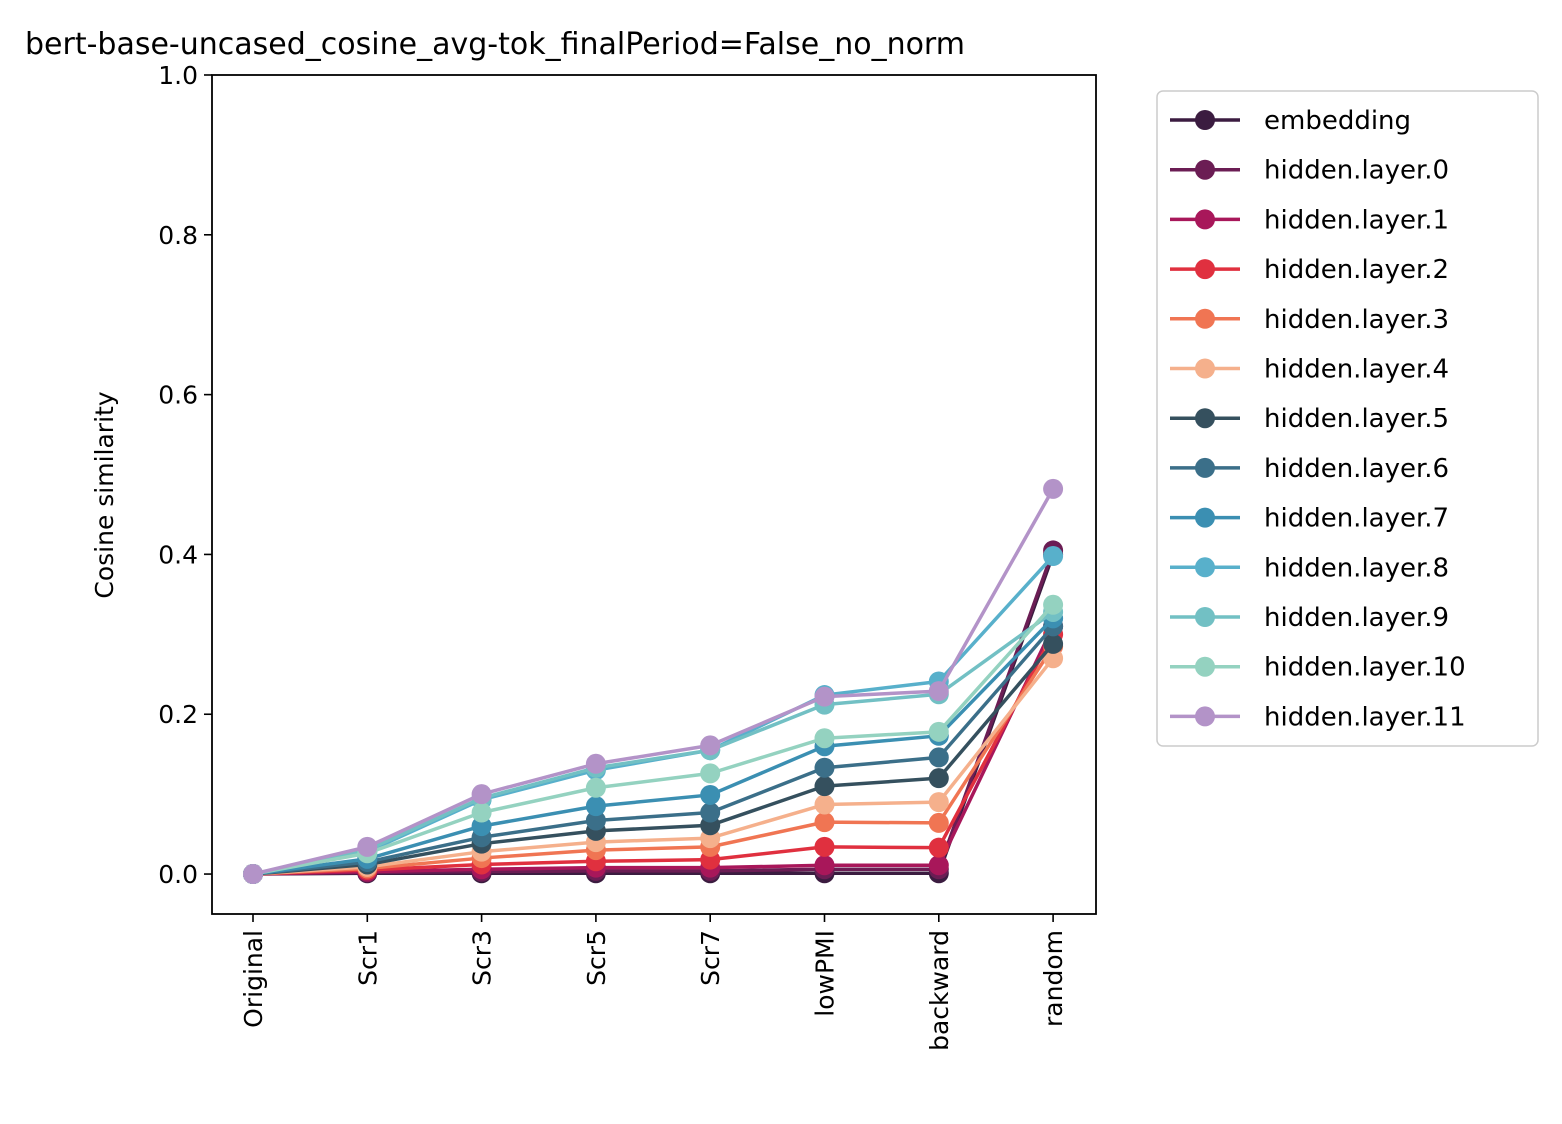  Describe the element at coordinates (482, 958) in the screenshot. I see `x-tick-label: Scr3` at that location.